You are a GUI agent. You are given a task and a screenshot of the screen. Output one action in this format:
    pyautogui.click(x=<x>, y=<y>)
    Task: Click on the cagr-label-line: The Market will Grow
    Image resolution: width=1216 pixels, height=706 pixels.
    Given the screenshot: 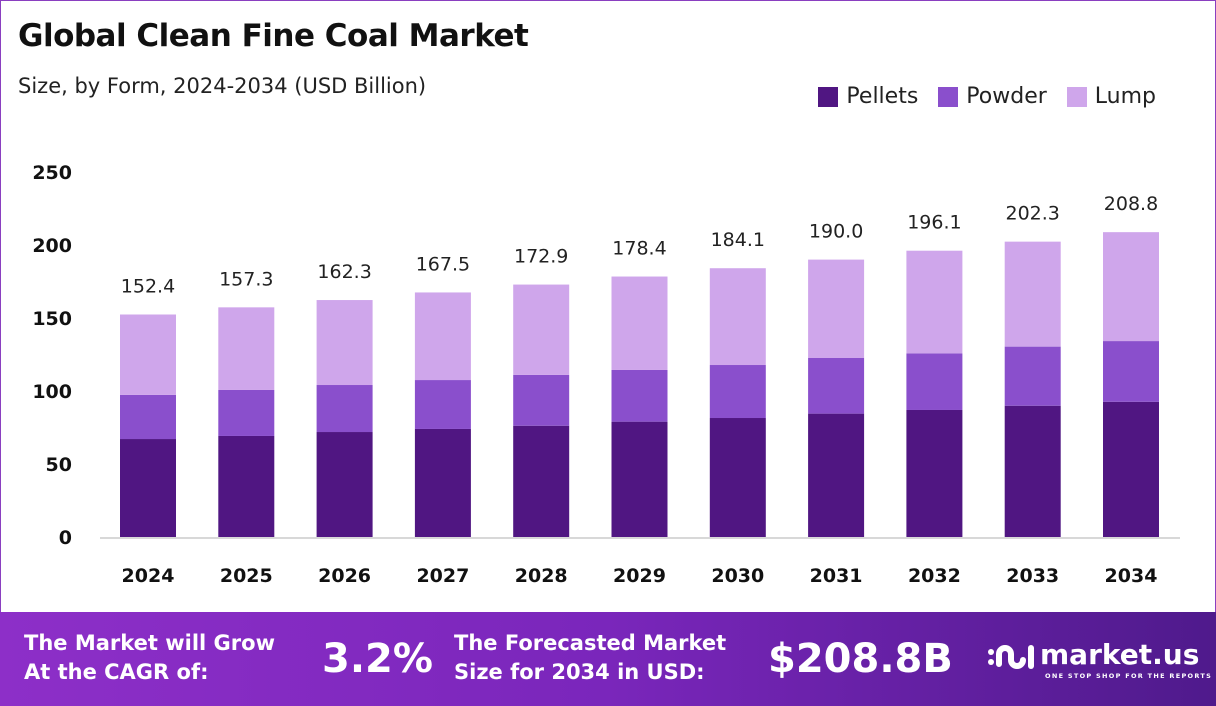 What is the action you would take?
    pyautogui.click(x=149, y=643)
    